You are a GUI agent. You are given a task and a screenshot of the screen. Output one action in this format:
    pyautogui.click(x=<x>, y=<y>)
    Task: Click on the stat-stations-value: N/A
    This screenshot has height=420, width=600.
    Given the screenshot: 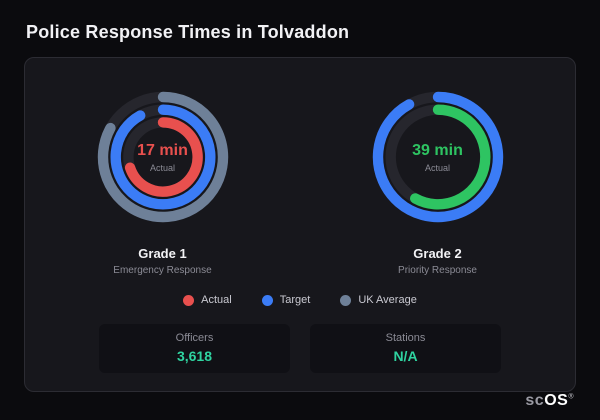 What is the action you would take?
    pyautogui.click(x=405, y=356)
    